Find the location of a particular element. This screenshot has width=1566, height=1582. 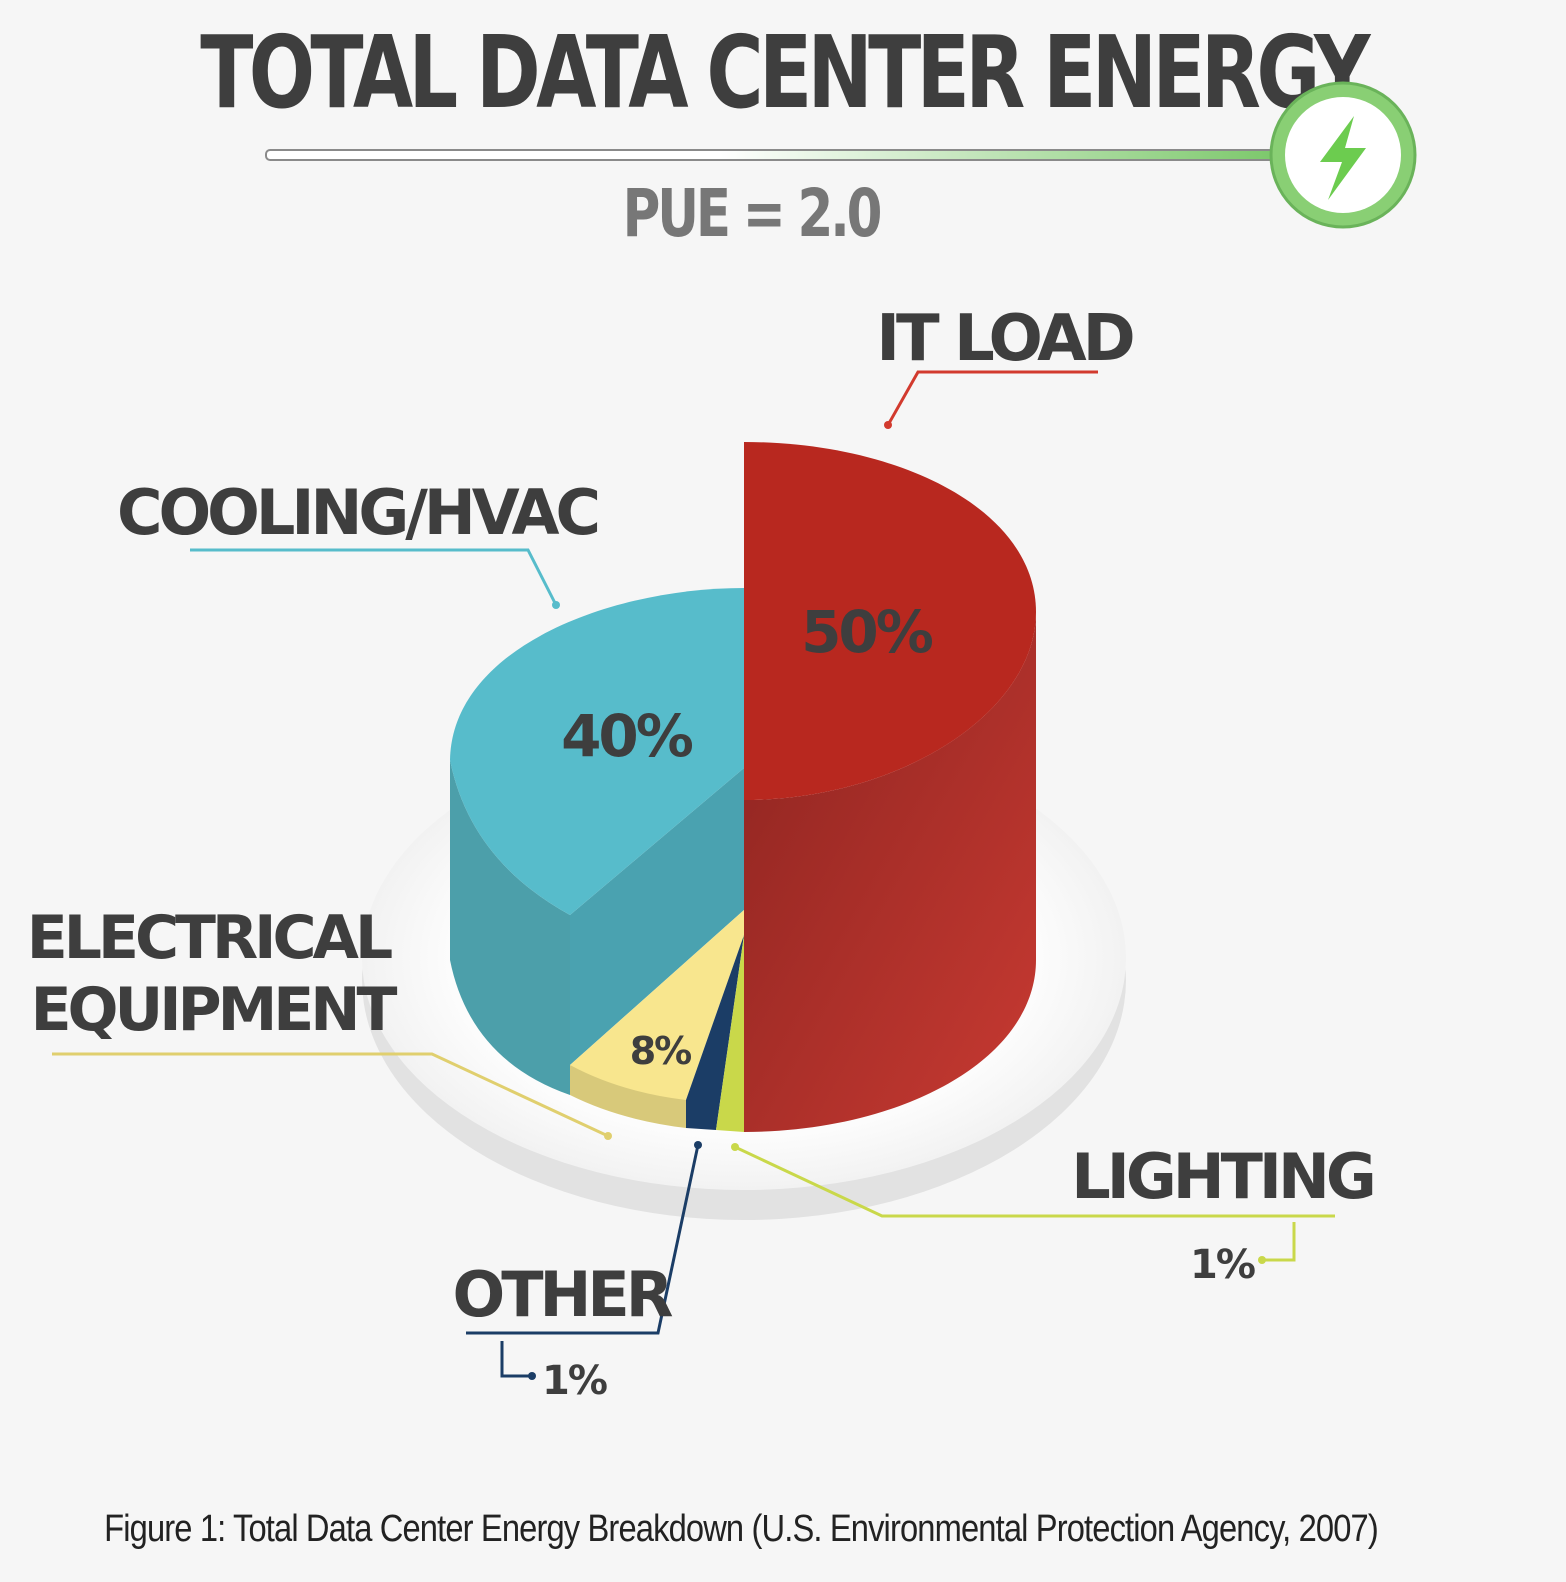

category-label-other: OTHER is located at coordinates (563, 1294).